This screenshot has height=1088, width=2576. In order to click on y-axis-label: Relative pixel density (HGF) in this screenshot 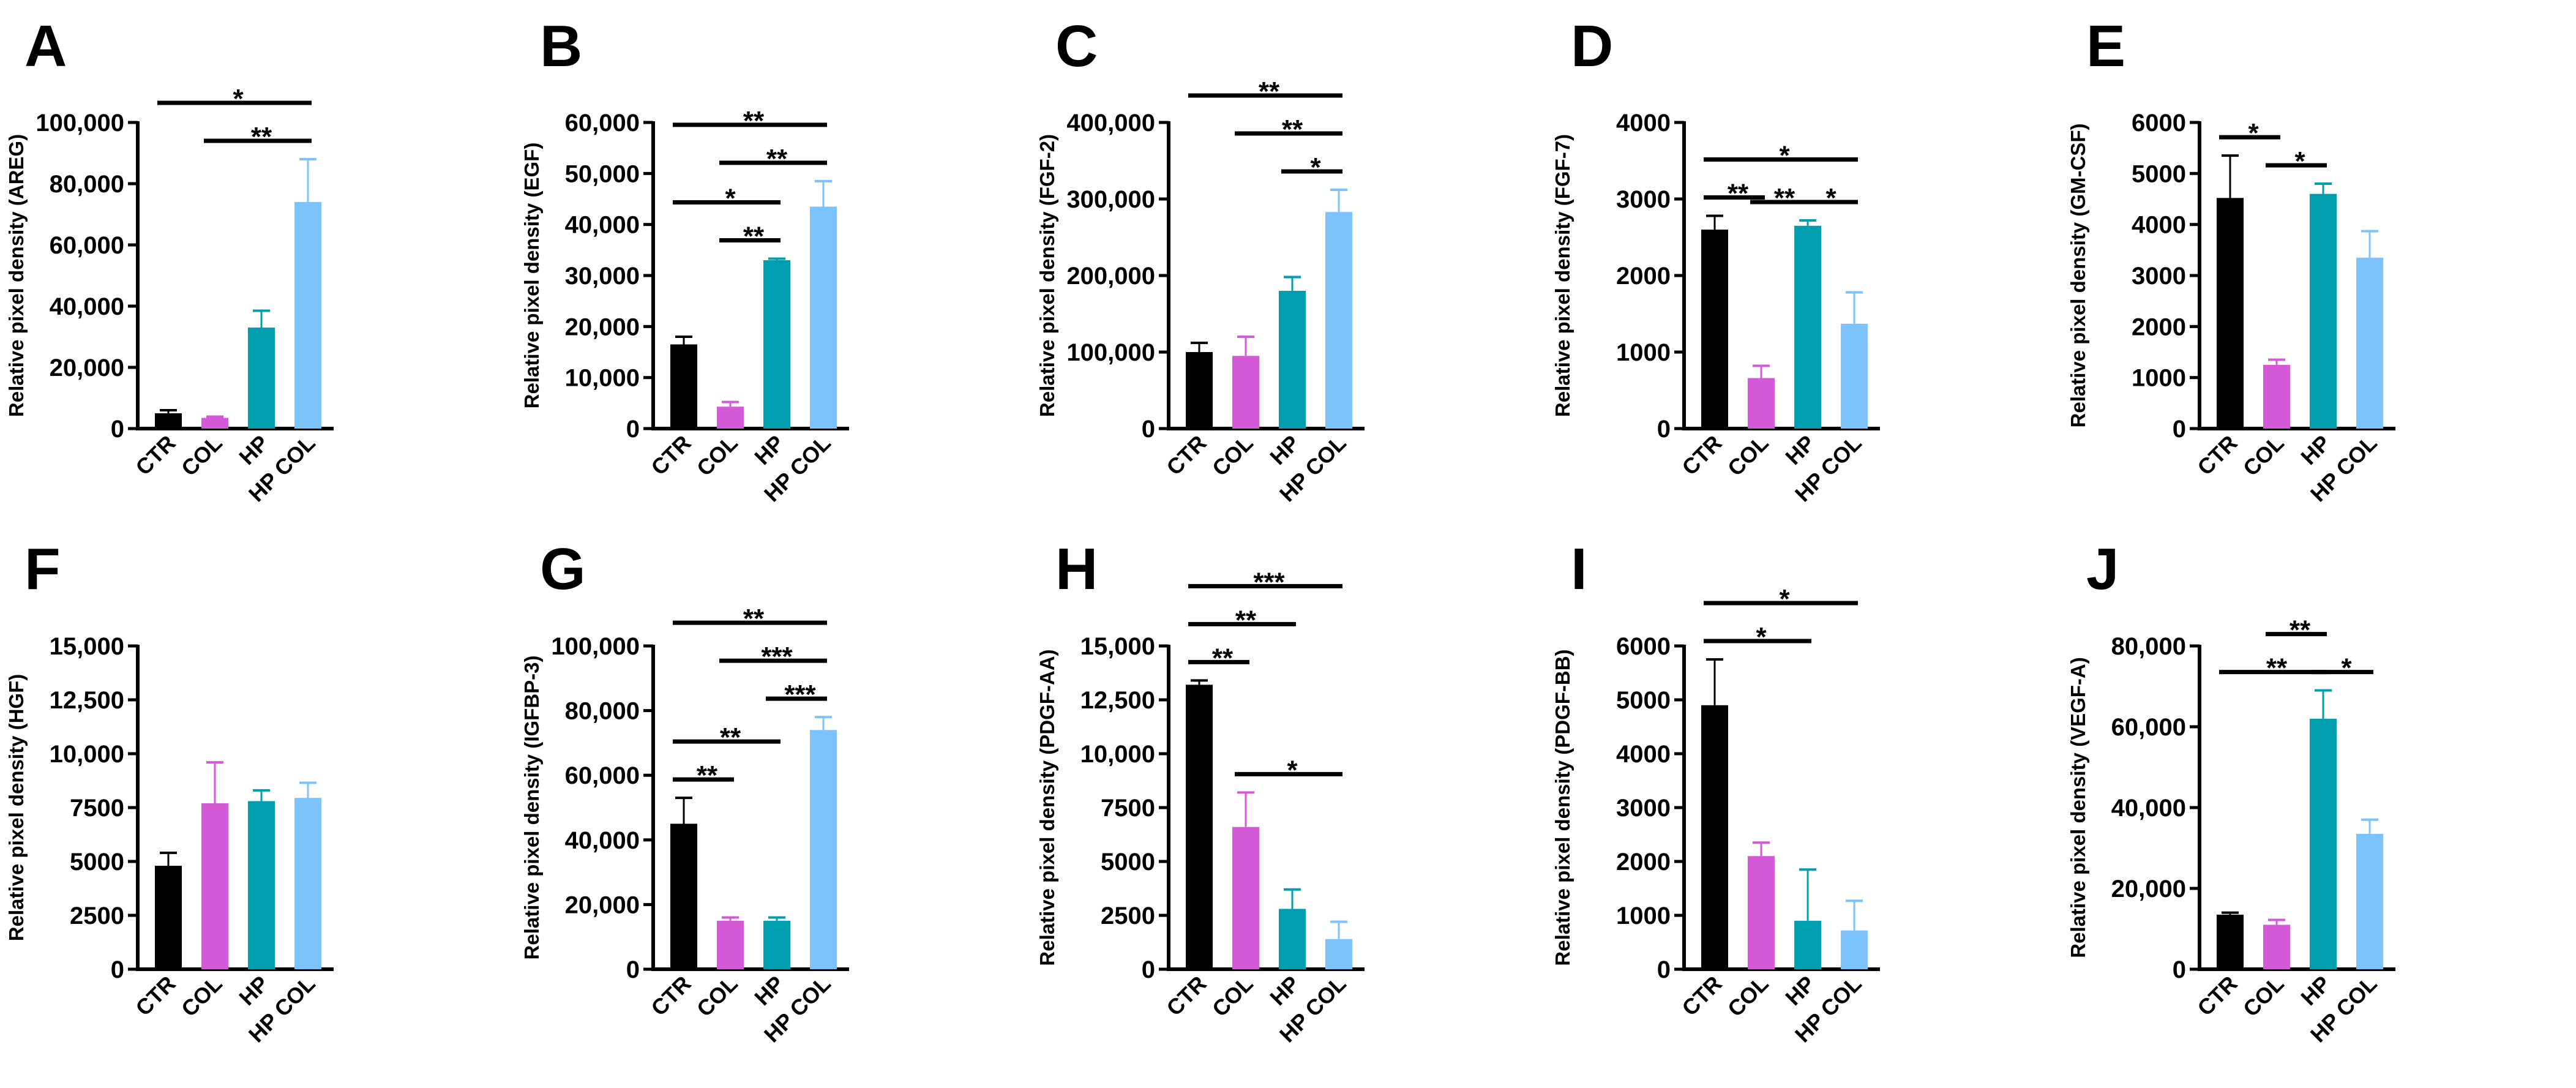, I will do `click(16, 807)`.